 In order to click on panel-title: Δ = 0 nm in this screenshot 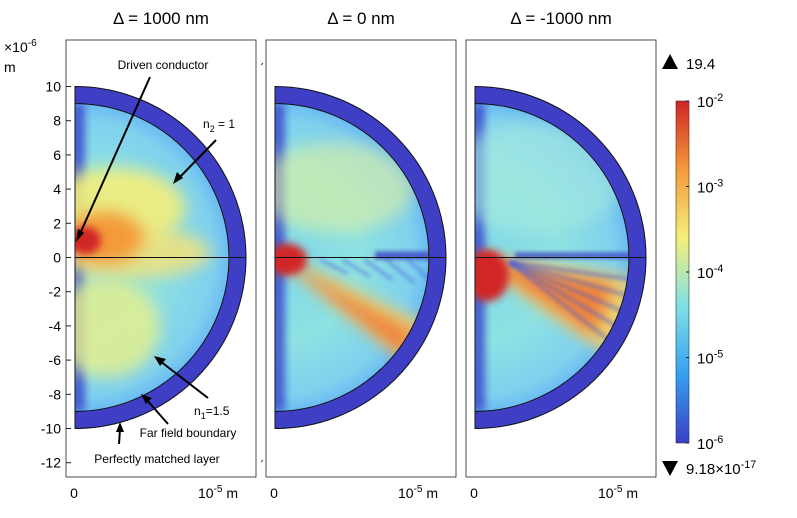, I will do `click(361, 18)`.